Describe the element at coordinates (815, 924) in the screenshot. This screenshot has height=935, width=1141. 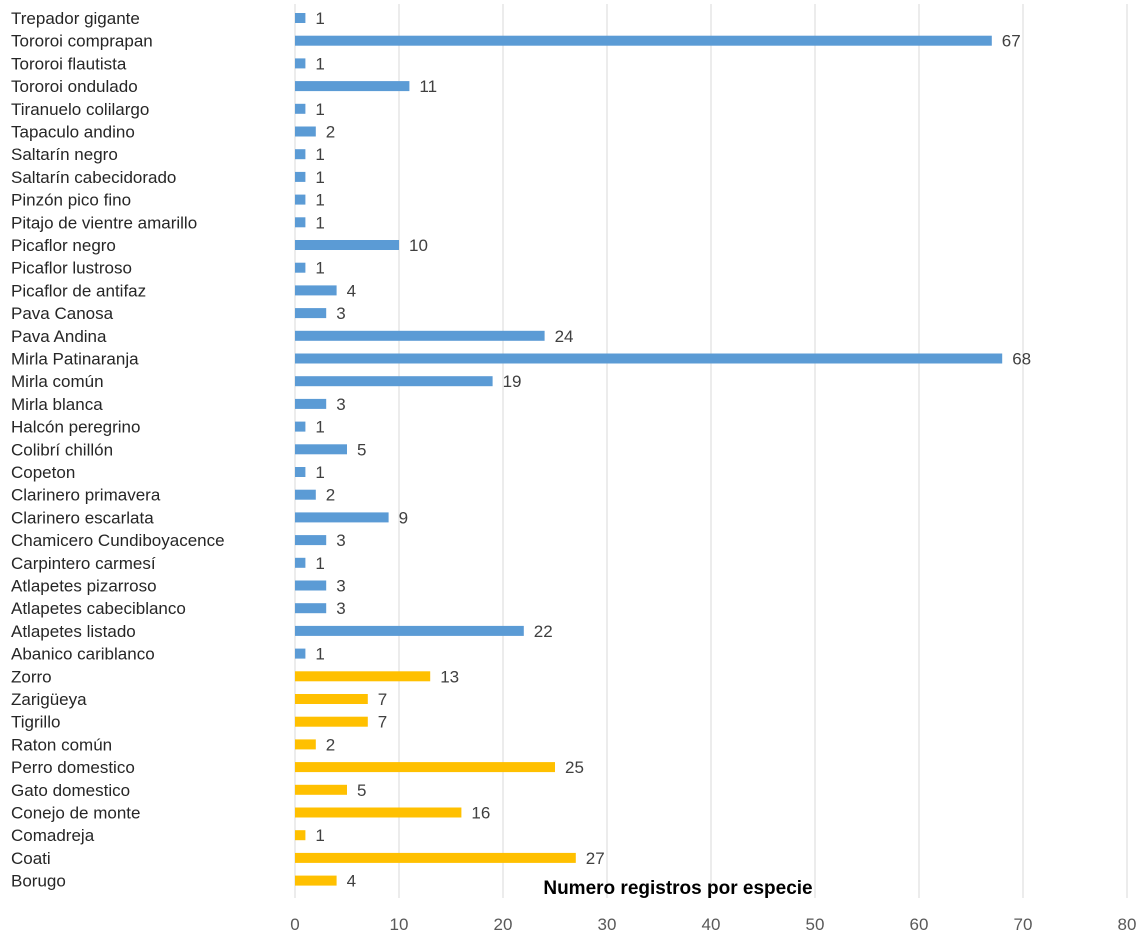
I see `x-tick-label: 50` at that location.